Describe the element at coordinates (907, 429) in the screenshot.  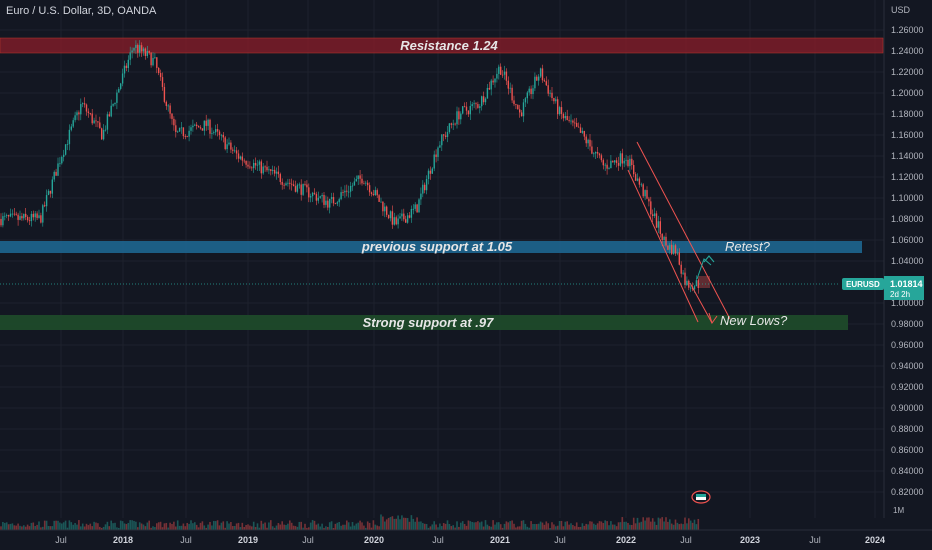
I see `y-tick-label: 0.88000` at that location.